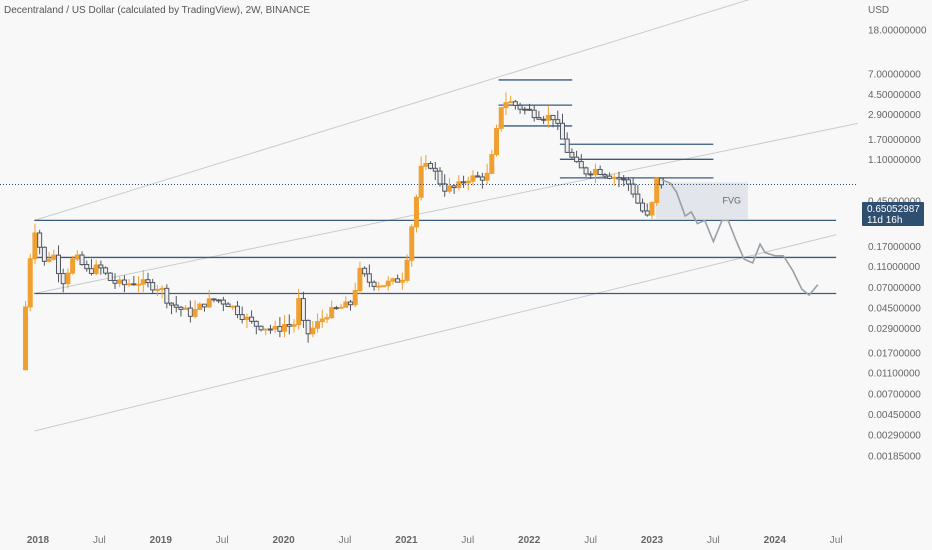  I want to click on projection-line, so click(740, 238).